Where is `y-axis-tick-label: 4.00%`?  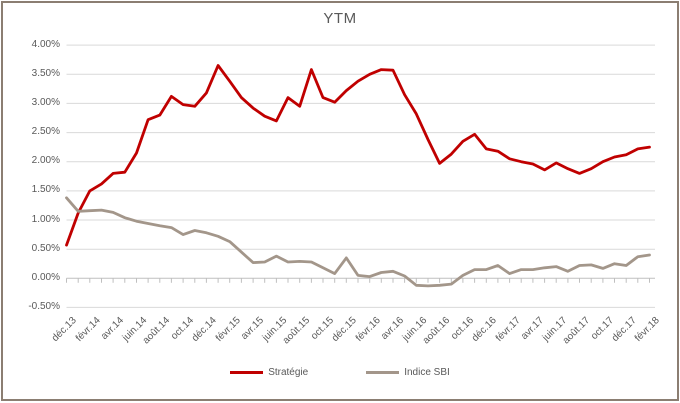 y-axis-tick-label: 4.00% is located at coordinates (45, 44).